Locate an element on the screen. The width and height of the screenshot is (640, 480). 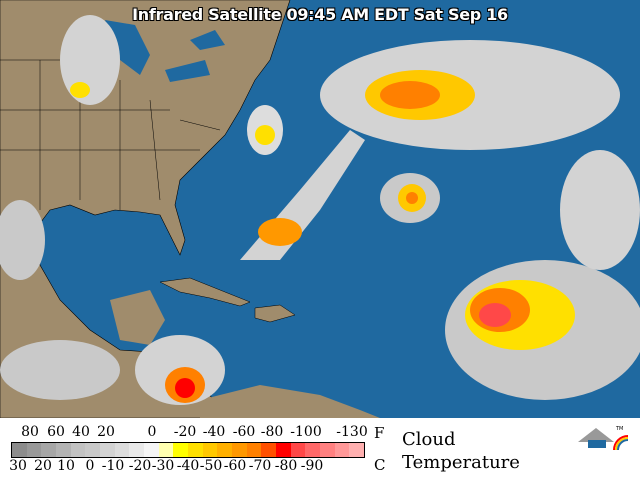
celsius-tick: 20 is located at coordinates (43, 466).